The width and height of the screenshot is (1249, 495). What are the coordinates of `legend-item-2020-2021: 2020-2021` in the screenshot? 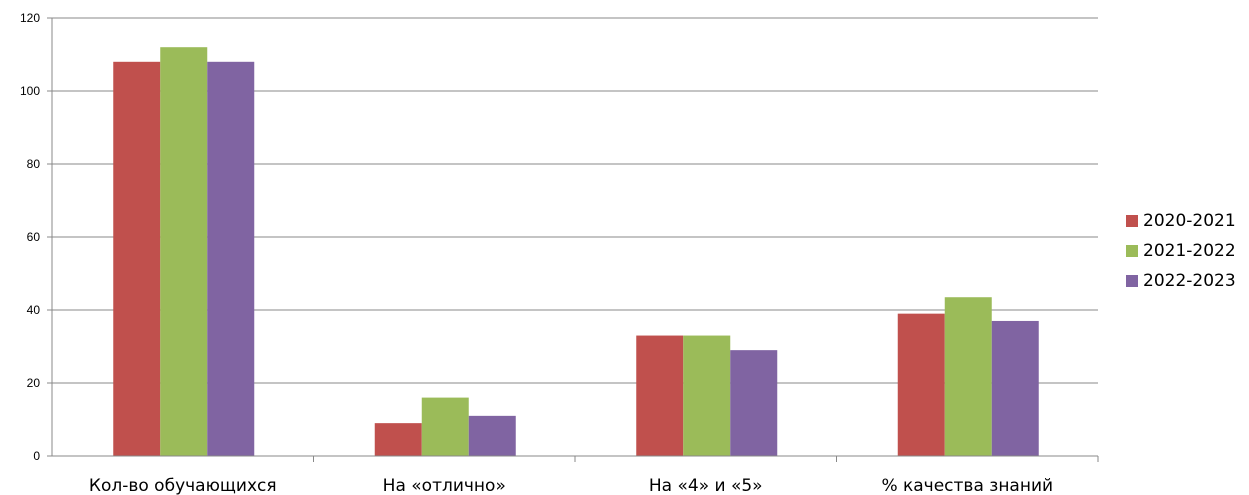 It's located at (1181, 221).